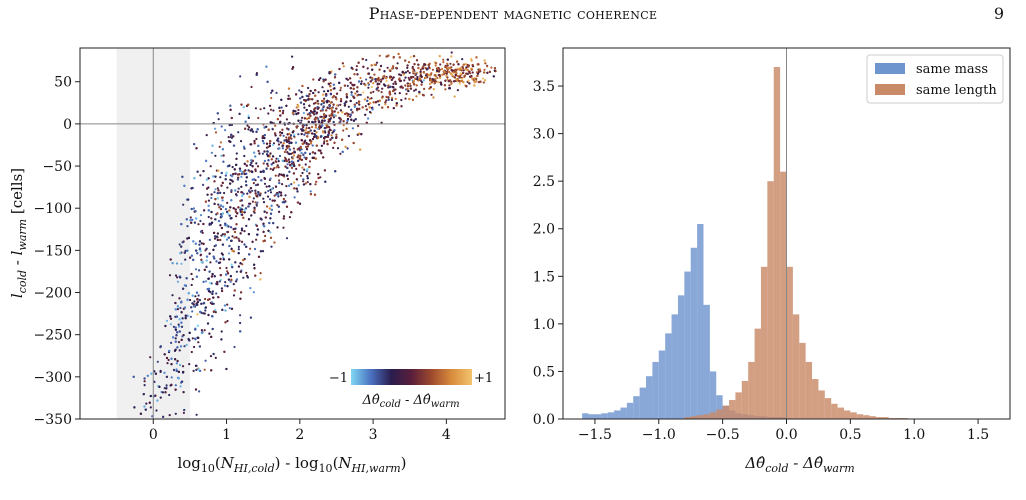  Describe the element at coordinates (956, 90) in the screenshot. I see `legend-label-same-length: same length` at that location.